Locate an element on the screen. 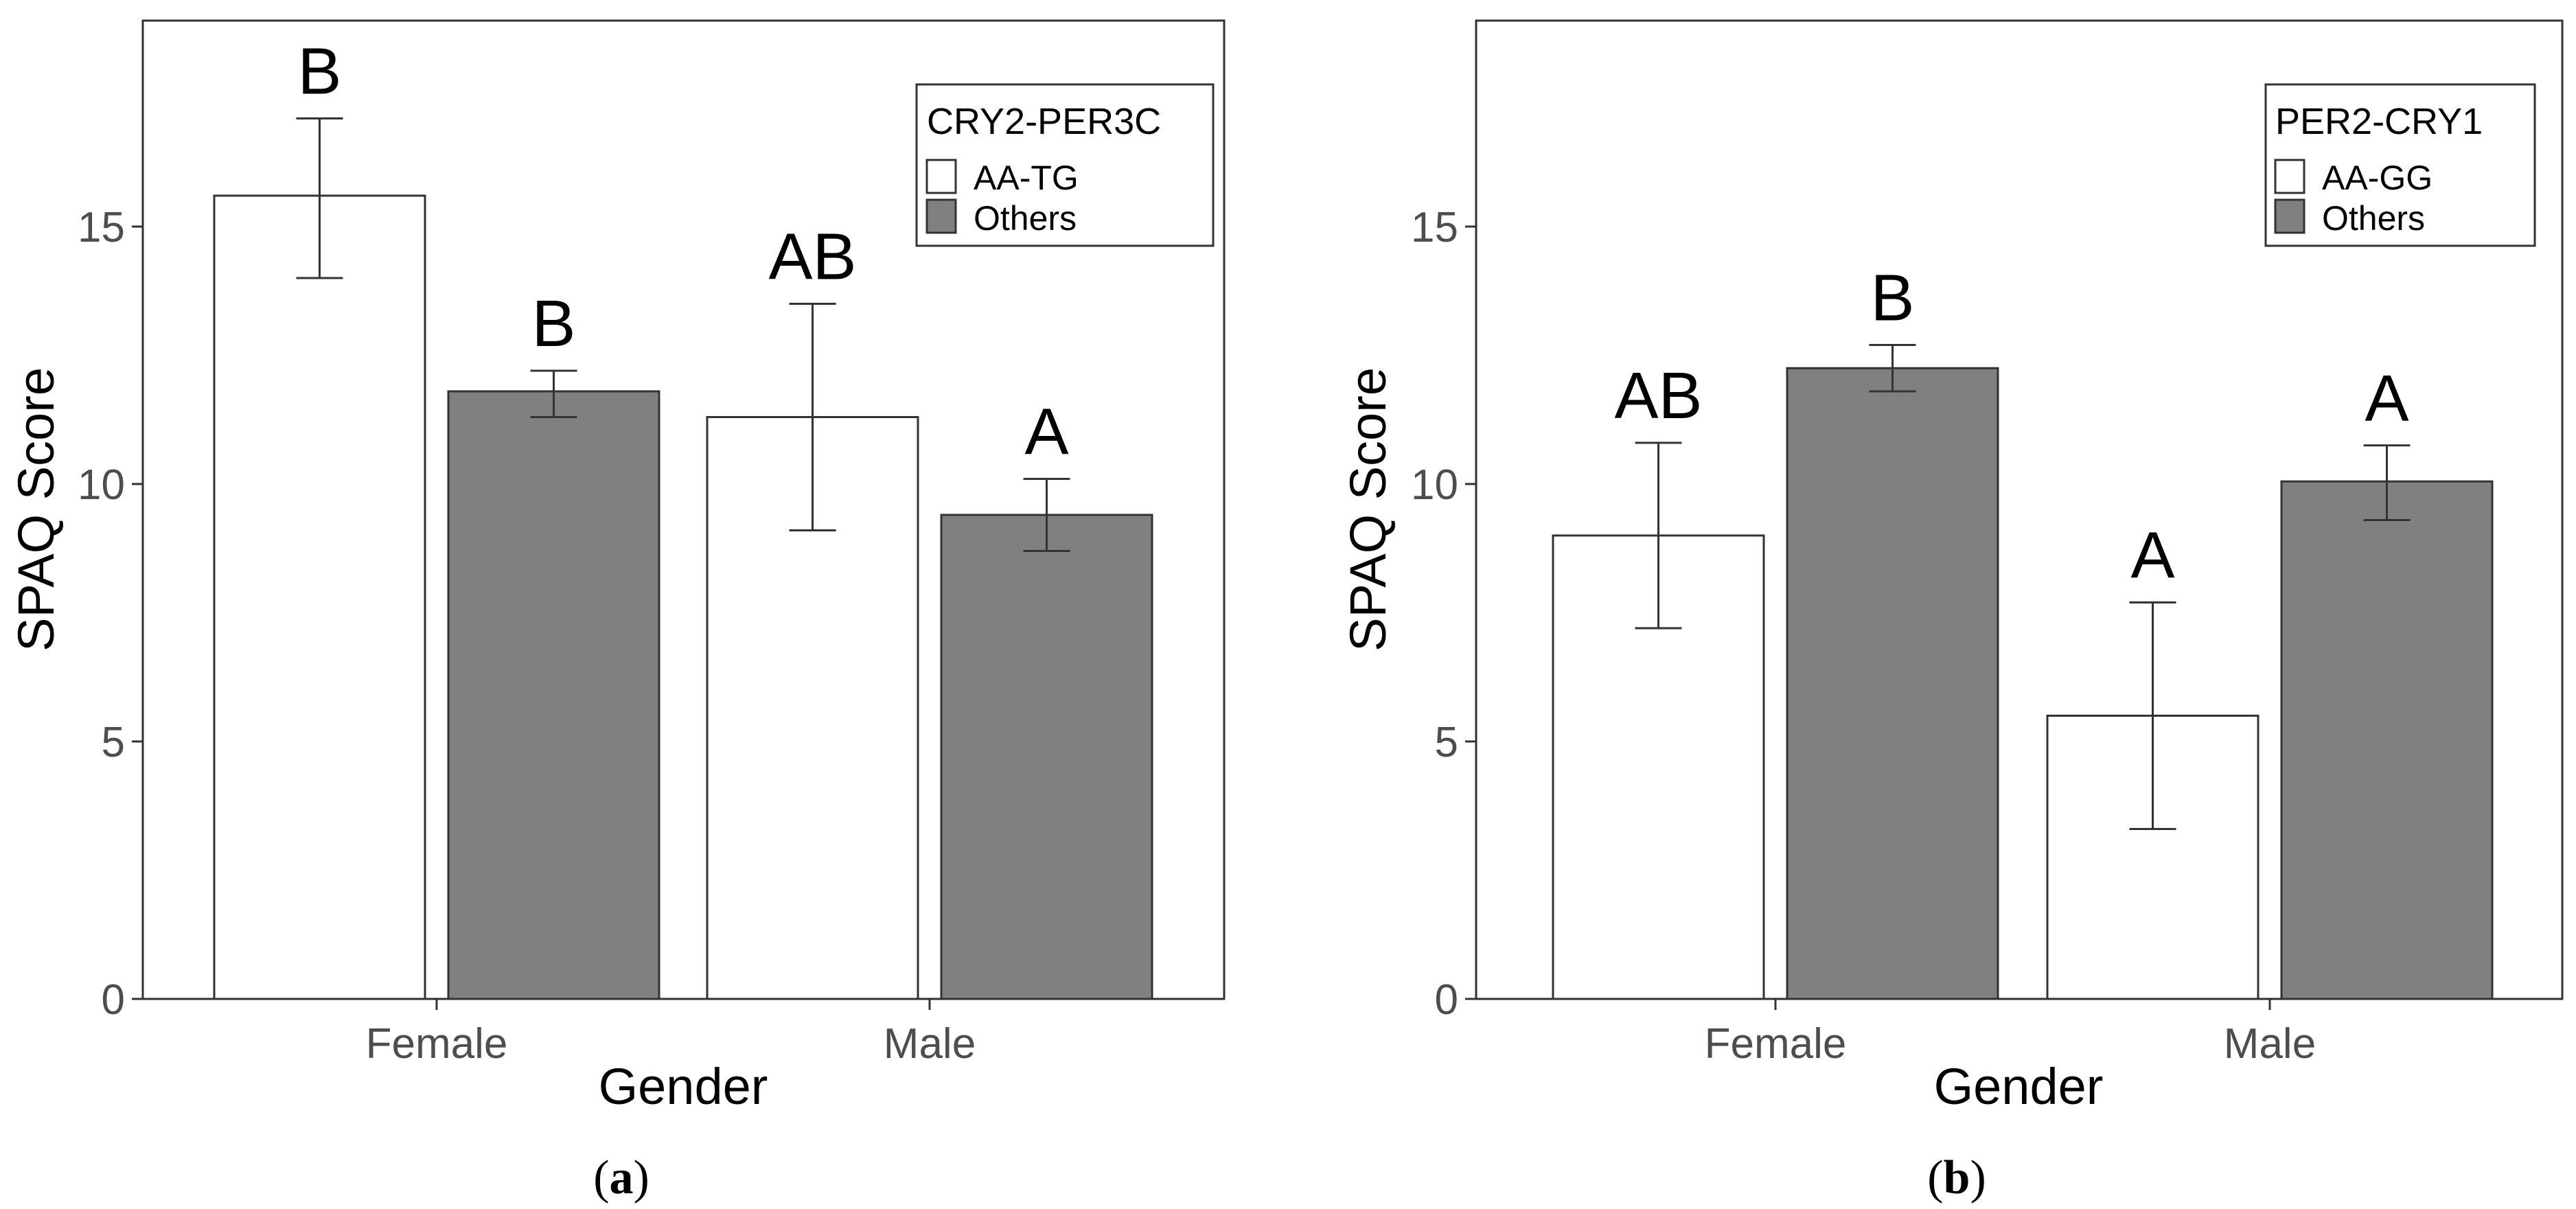  panel-b-legend-title: PER2-CRY1 is located at coordinates (2379, 121).